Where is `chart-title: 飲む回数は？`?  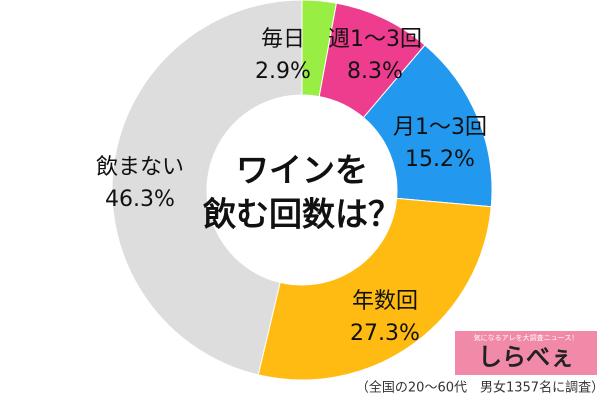 chart-title: 飲む回数は？ is located at coordinates (302, 214).